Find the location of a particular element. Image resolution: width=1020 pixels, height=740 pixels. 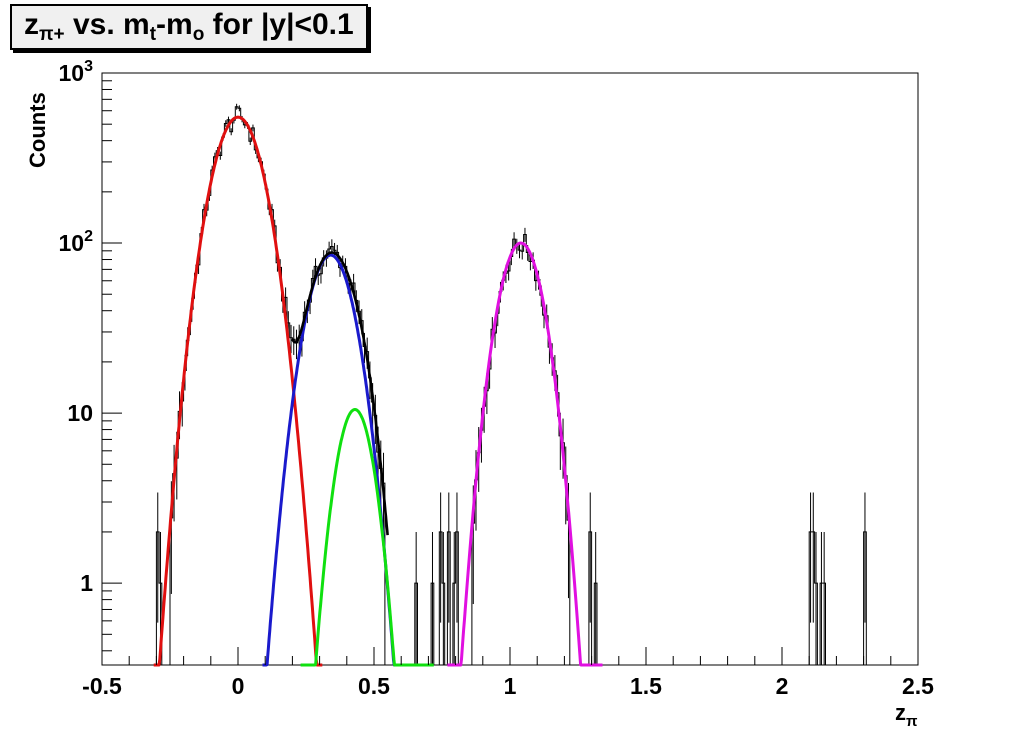

fit-curve-red is located at coordinates (238, 391).